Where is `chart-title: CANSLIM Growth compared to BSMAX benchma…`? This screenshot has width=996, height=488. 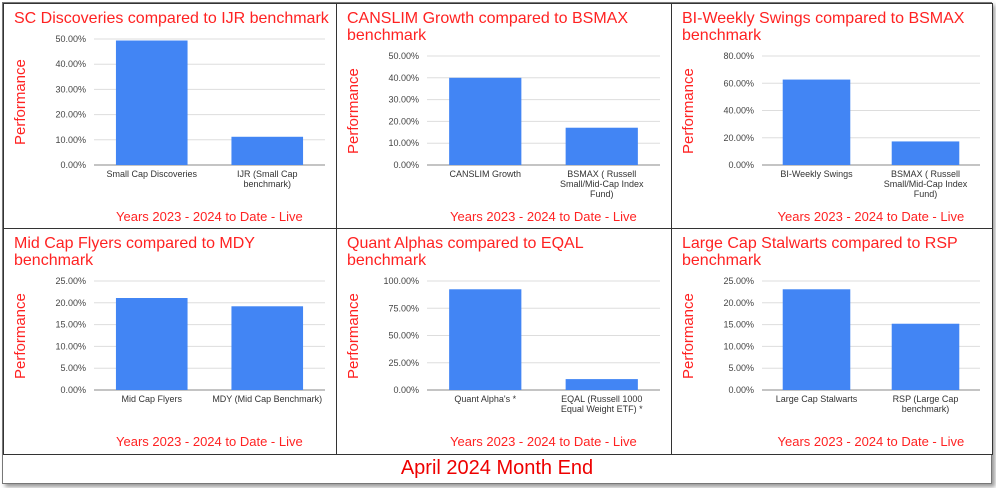 chart-title: CANSLIM Growth compared to BSMAX benchma… is located at coordinates (487, 27).